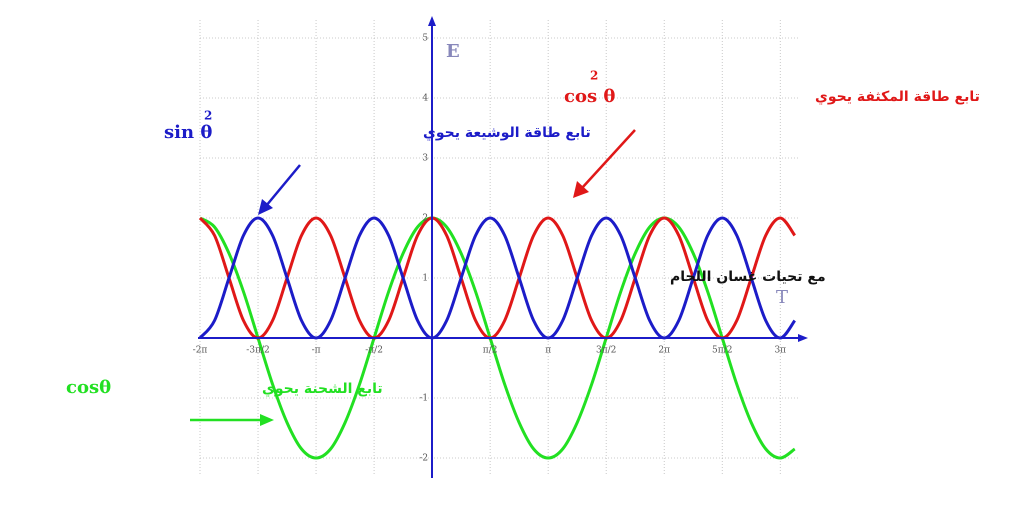 The height and width of the screenshot is (516, 1011). What do you see at coordinates (283, 185) in the screenshot?
I see `blue-arrow` at bounding box center [283, 185].